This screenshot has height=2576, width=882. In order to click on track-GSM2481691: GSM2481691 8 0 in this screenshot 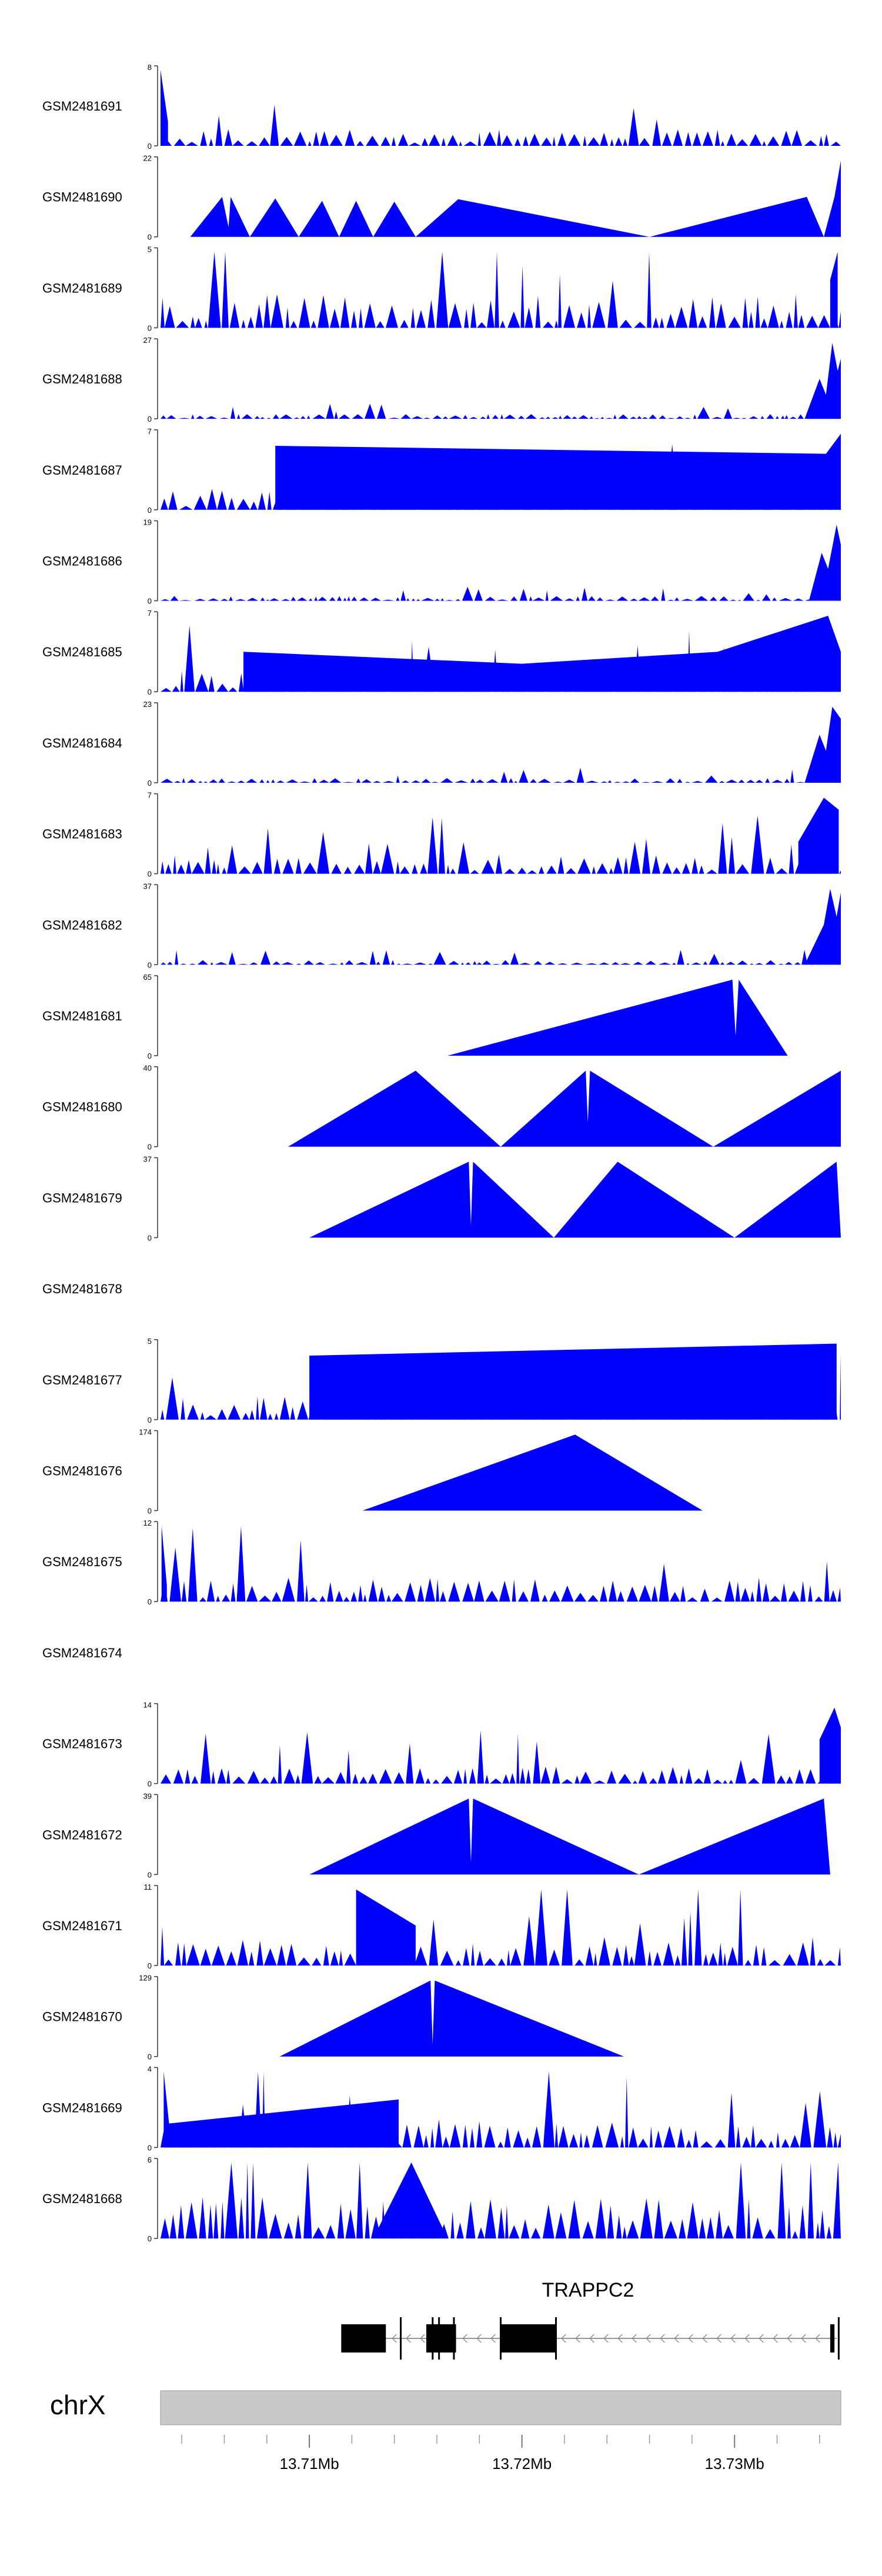, I will do `click(441, 107)`.